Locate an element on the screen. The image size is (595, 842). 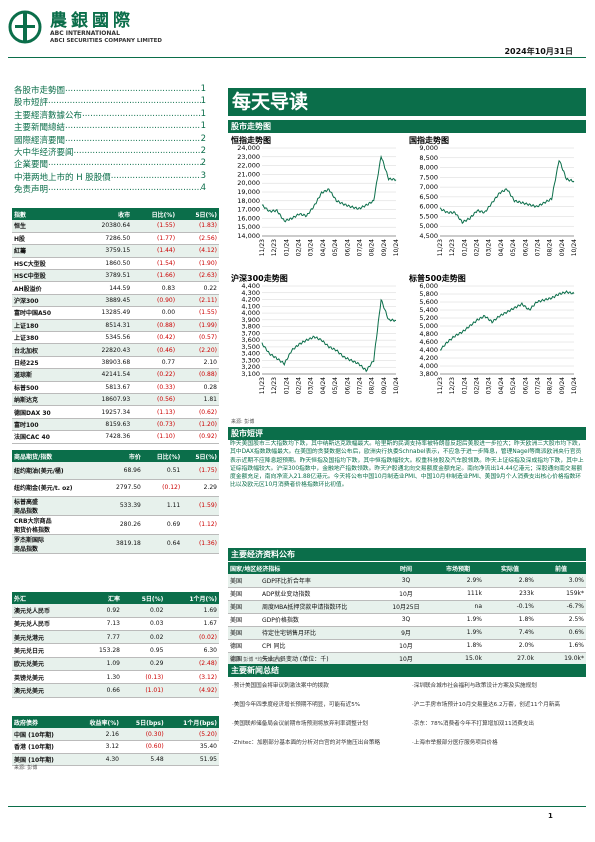
y-tick-label: 5,400 is located at coordinates (428, 310).